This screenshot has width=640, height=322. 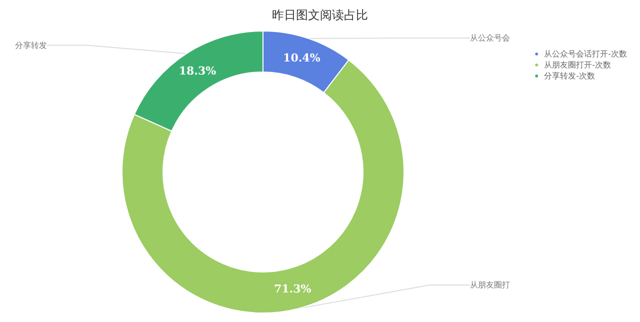 What do you see at coordinates (197, 71) in the screenshot?
I see `data-label: 18.3%` at bounding box center [197, 71].